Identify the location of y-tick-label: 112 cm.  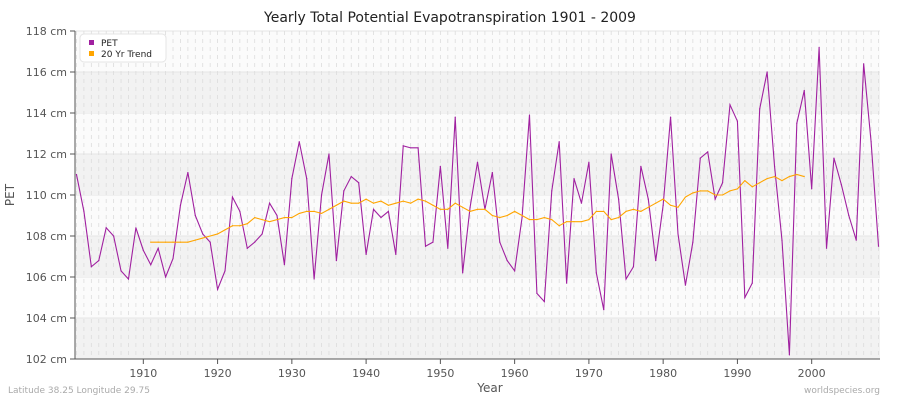
(46, 154).